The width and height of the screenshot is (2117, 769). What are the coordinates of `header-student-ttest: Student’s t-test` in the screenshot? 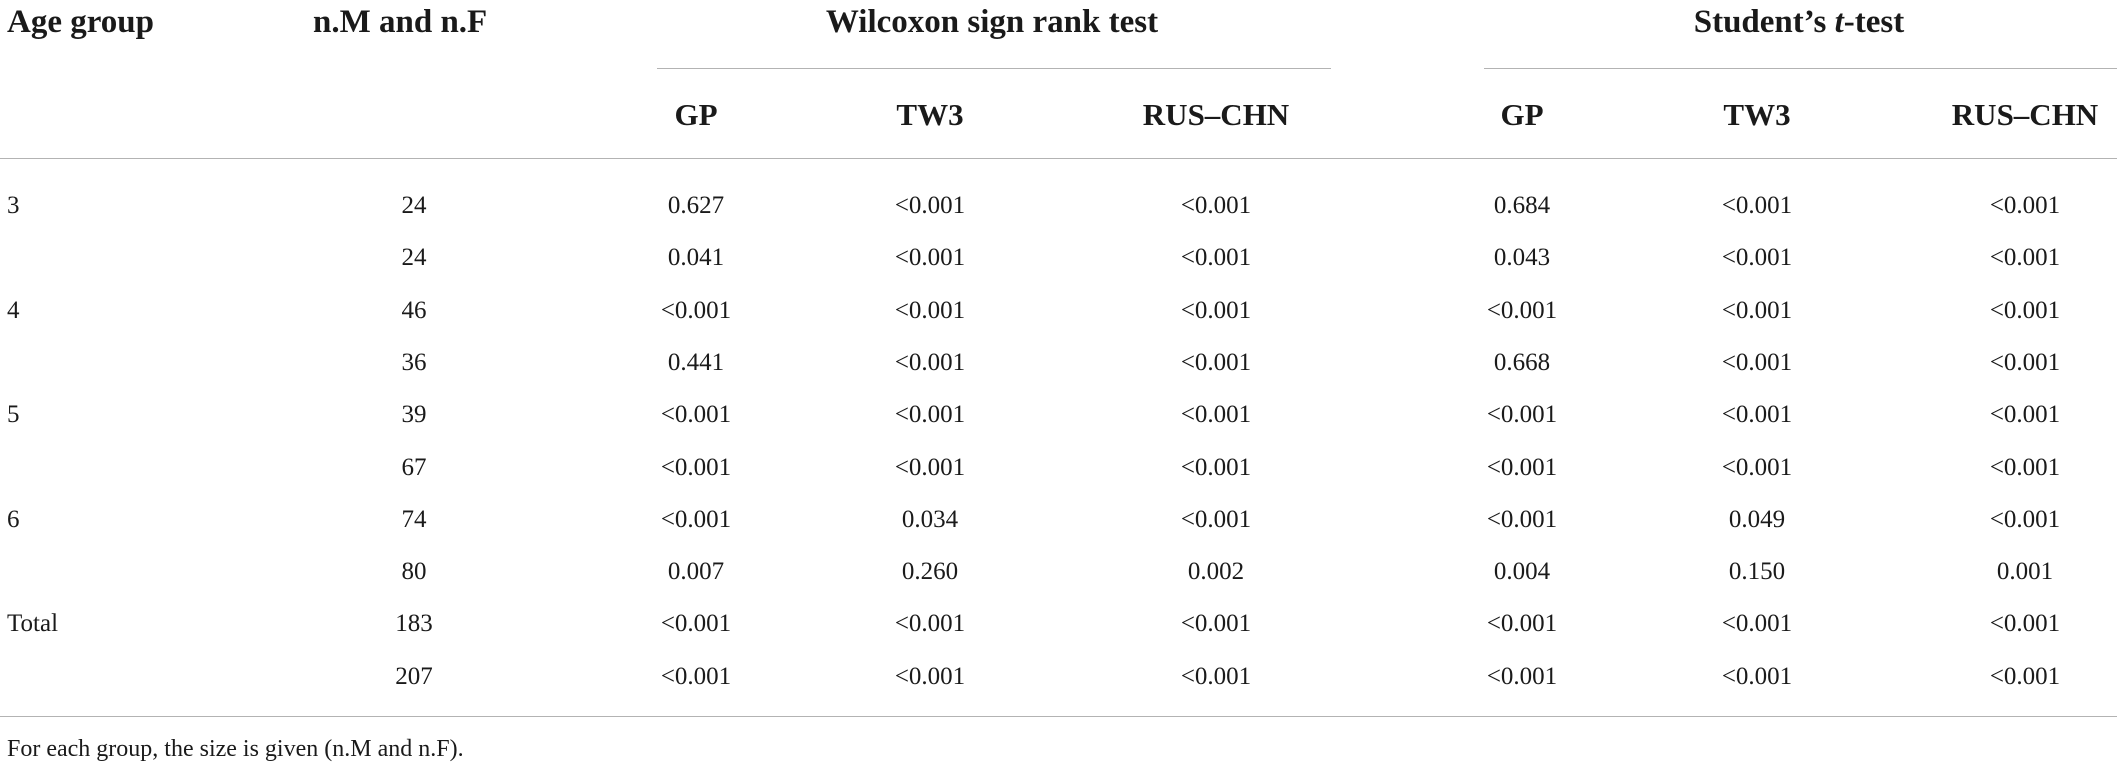 It's located at (1799, 22).